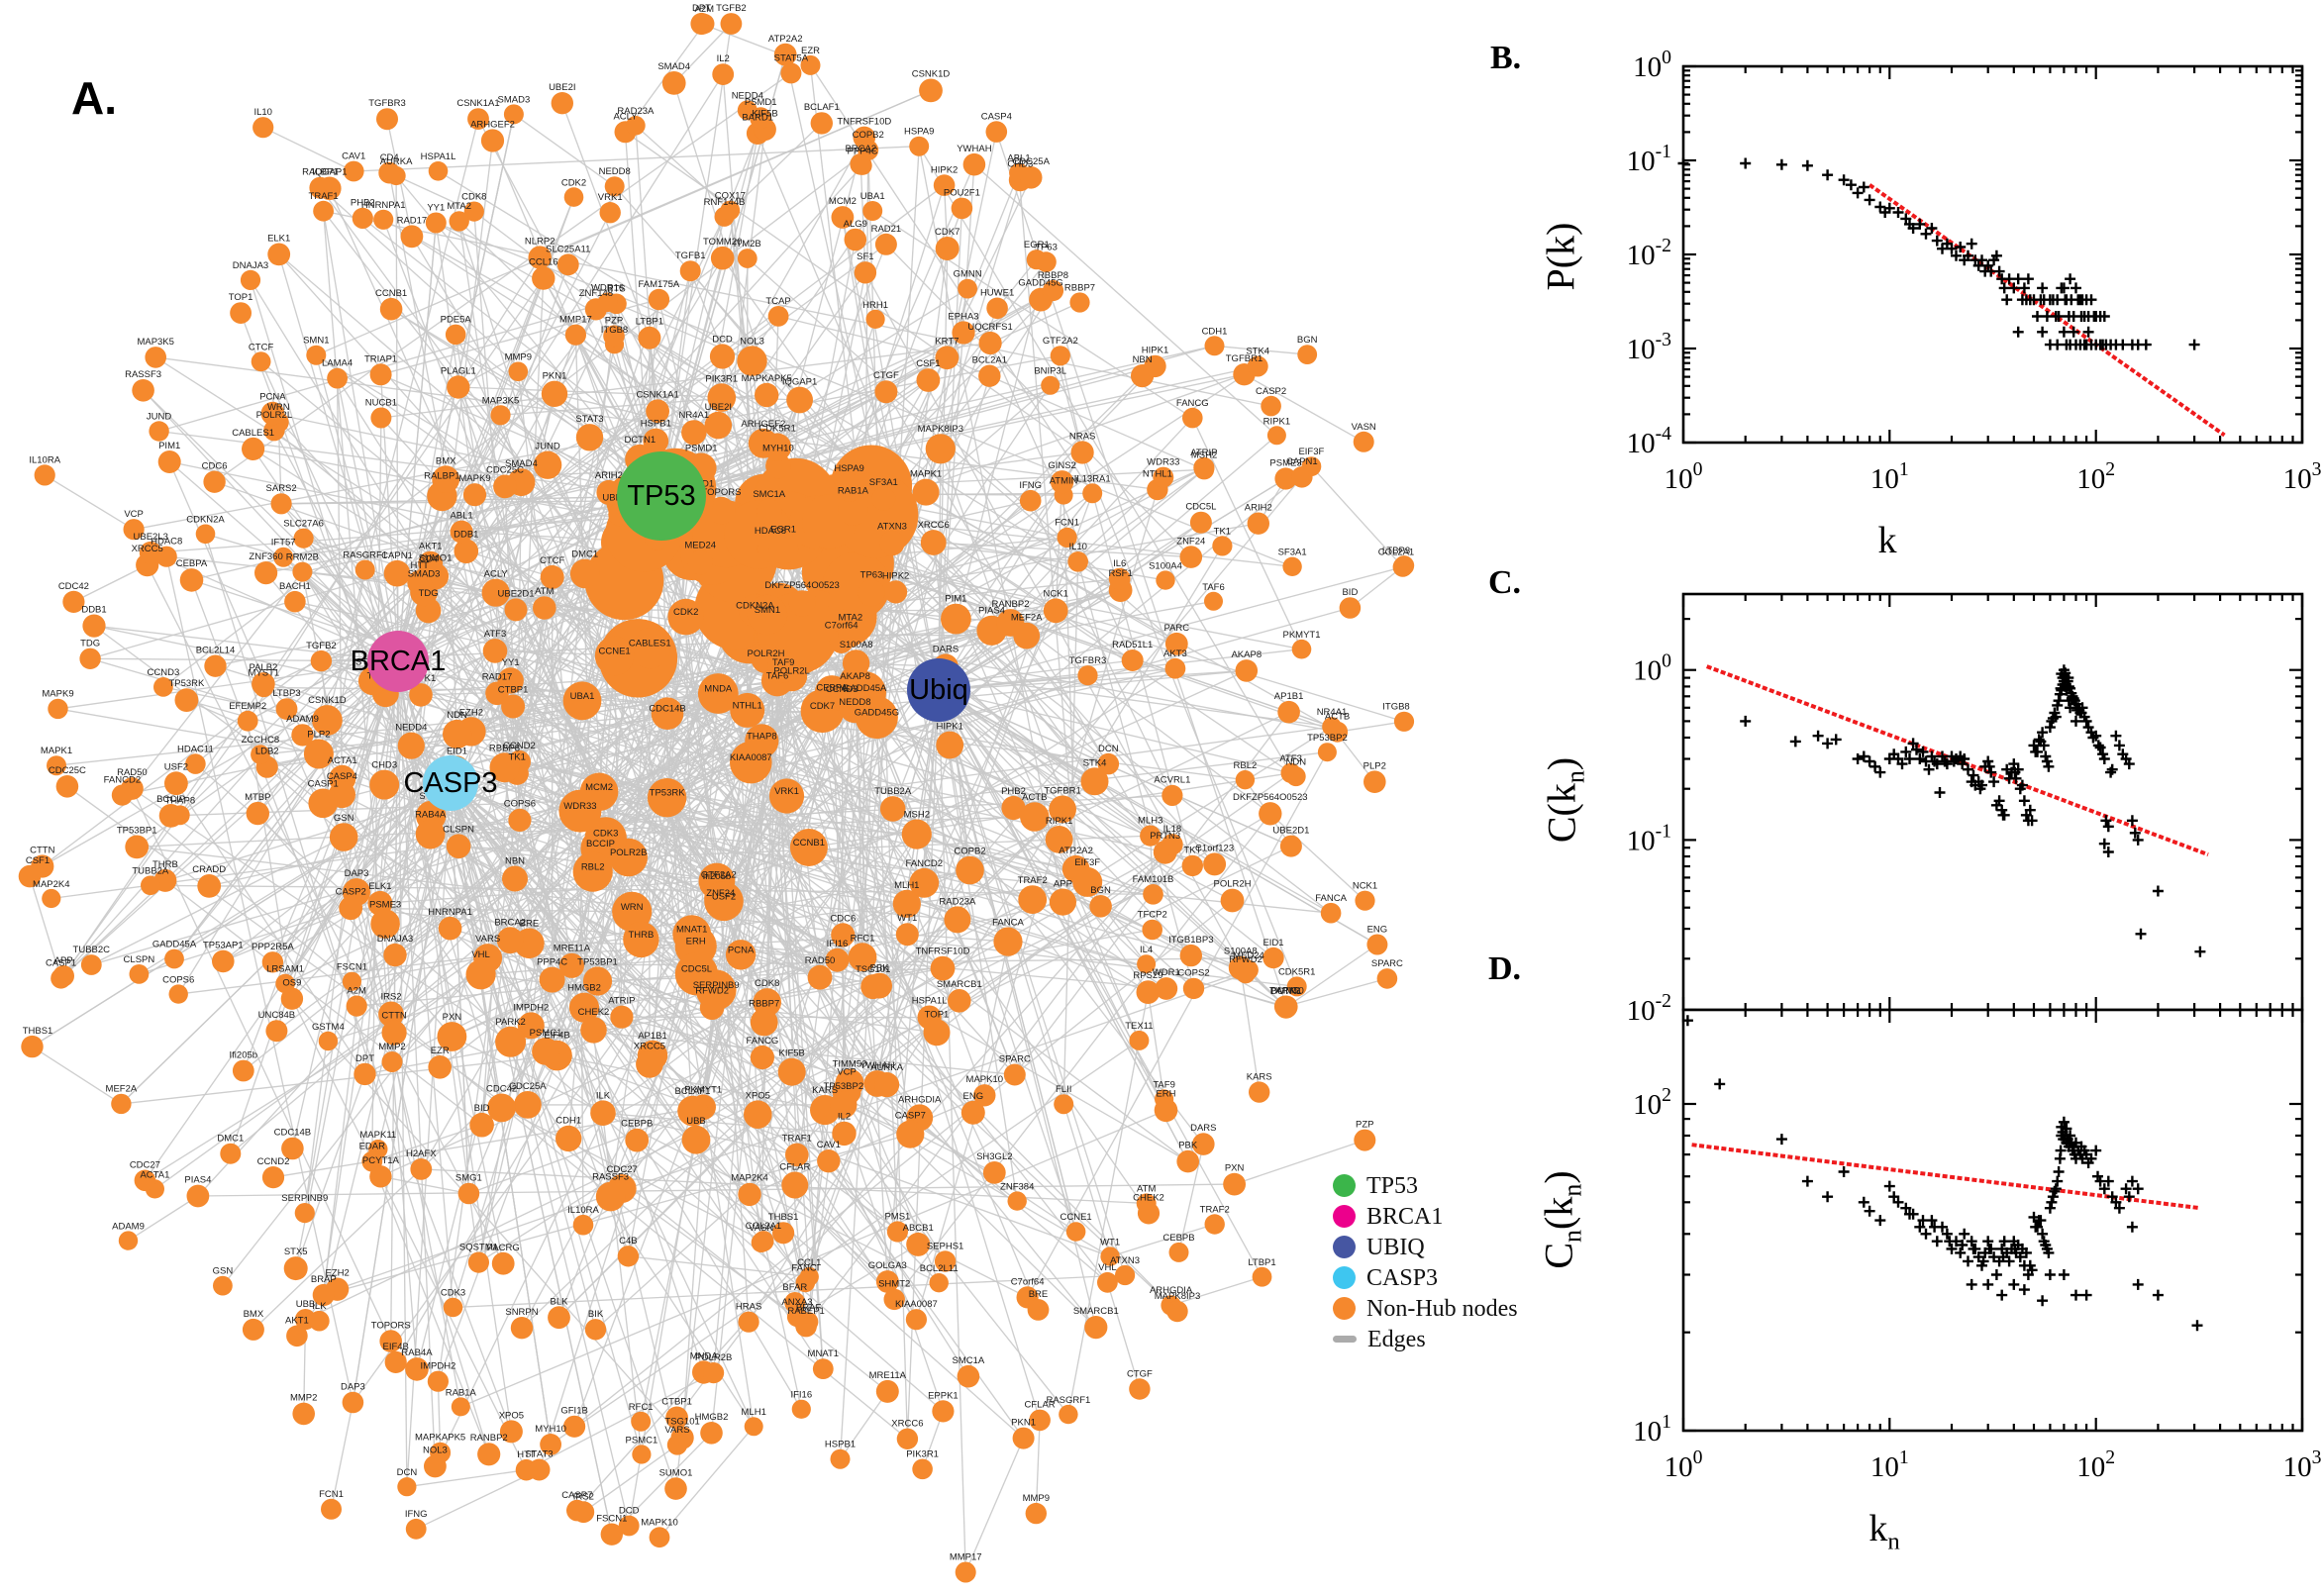 The width and height of the screenshot is (2323, 1596). Describe the element at coordinates (614, 651) in the screenshot. I see `svg-text: CCNE1` at that location.